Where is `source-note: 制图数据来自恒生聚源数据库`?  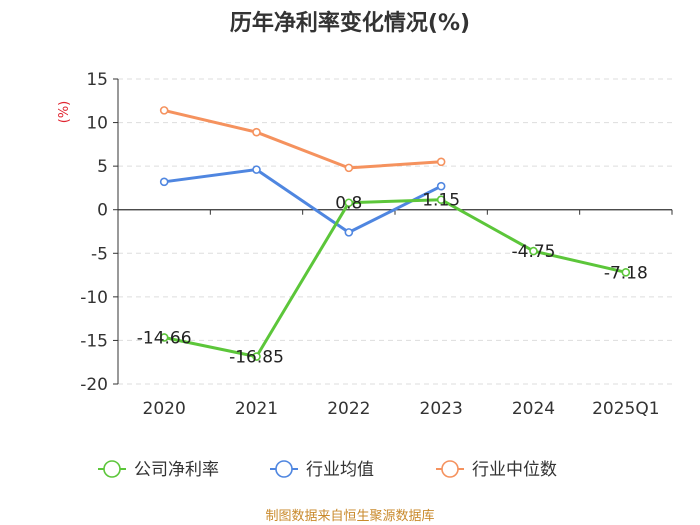
source-note: 制图数据来自恒生聚源数据库 is located at coordinates (349, 516).